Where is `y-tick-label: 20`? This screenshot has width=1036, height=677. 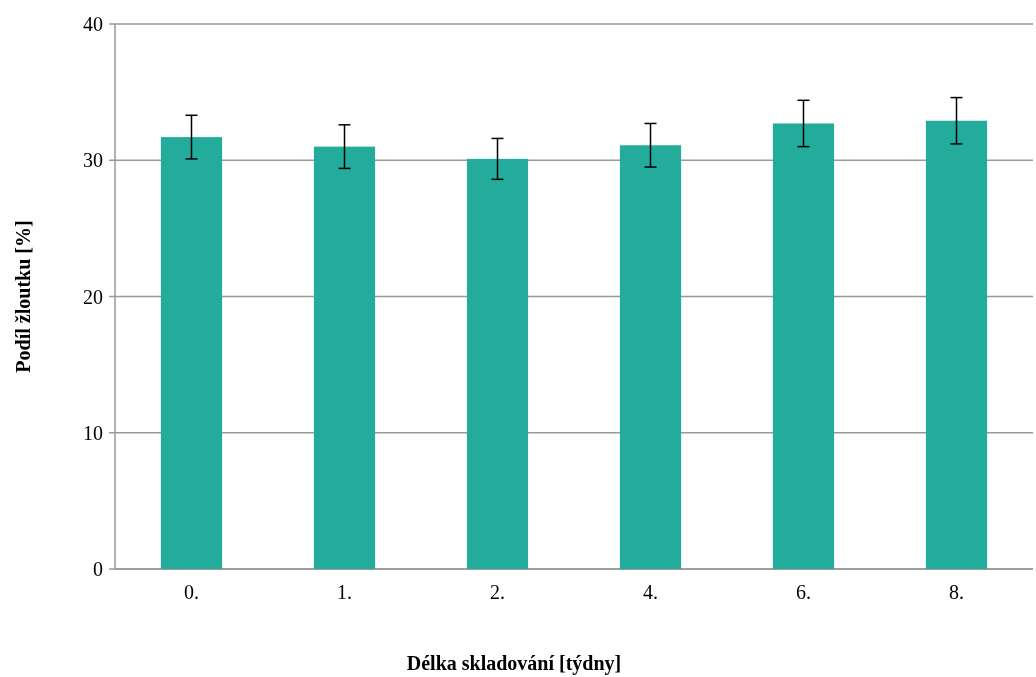
y-tick-label: 20 is located at coordinates (93, 296).